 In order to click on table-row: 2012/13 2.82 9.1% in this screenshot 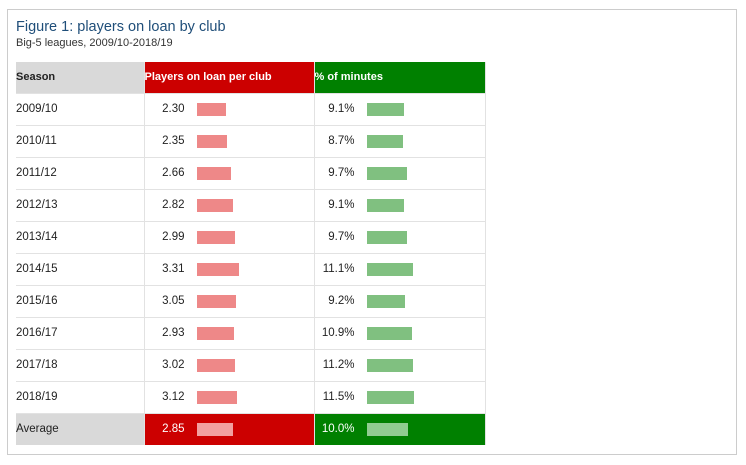, I will do `click(251, 205)`.